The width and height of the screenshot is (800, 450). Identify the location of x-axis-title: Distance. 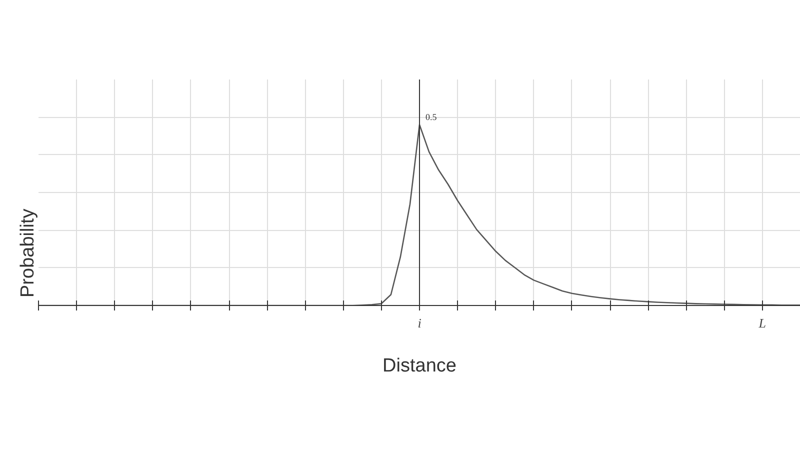
(419, 366).